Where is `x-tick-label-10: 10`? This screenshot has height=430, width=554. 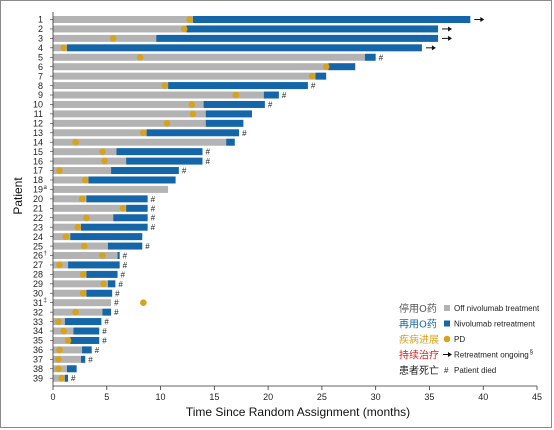 x-tick-label-10: 10 is located at coordinates (161, 397).